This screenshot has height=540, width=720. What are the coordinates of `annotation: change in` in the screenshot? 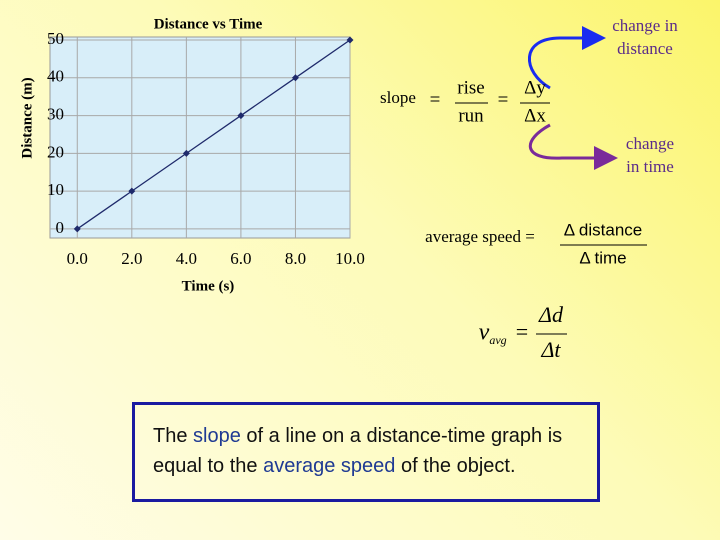 It's located at (645, 25).